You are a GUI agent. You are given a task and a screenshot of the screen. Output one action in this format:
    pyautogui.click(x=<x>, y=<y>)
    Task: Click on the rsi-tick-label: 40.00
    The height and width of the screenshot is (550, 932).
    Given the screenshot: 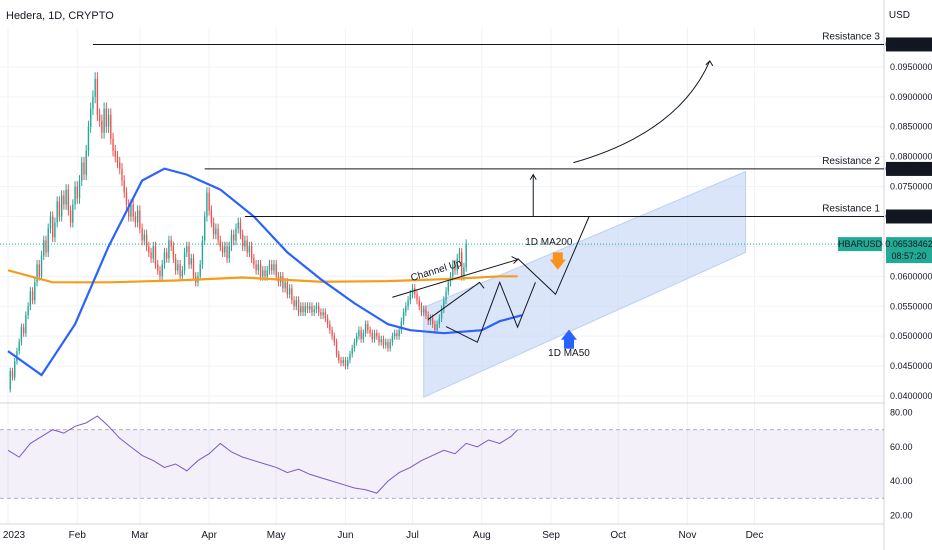 What is the action you would take?
    pyautogui.click(x=901, y=481)
    